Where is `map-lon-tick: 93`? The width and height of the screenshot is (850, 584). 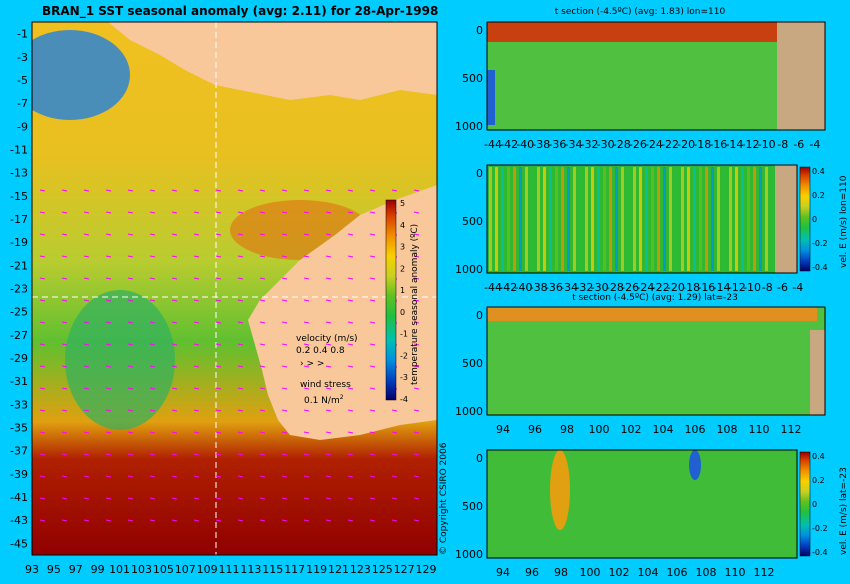 map-lon-tick: 93 is located at coordinates (32, 569).